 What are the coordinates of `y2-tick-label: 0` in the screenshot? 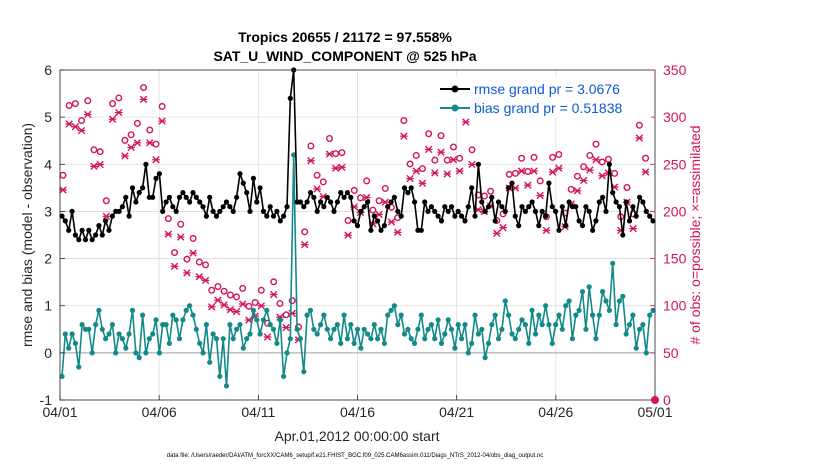 It's located at (667, 400).